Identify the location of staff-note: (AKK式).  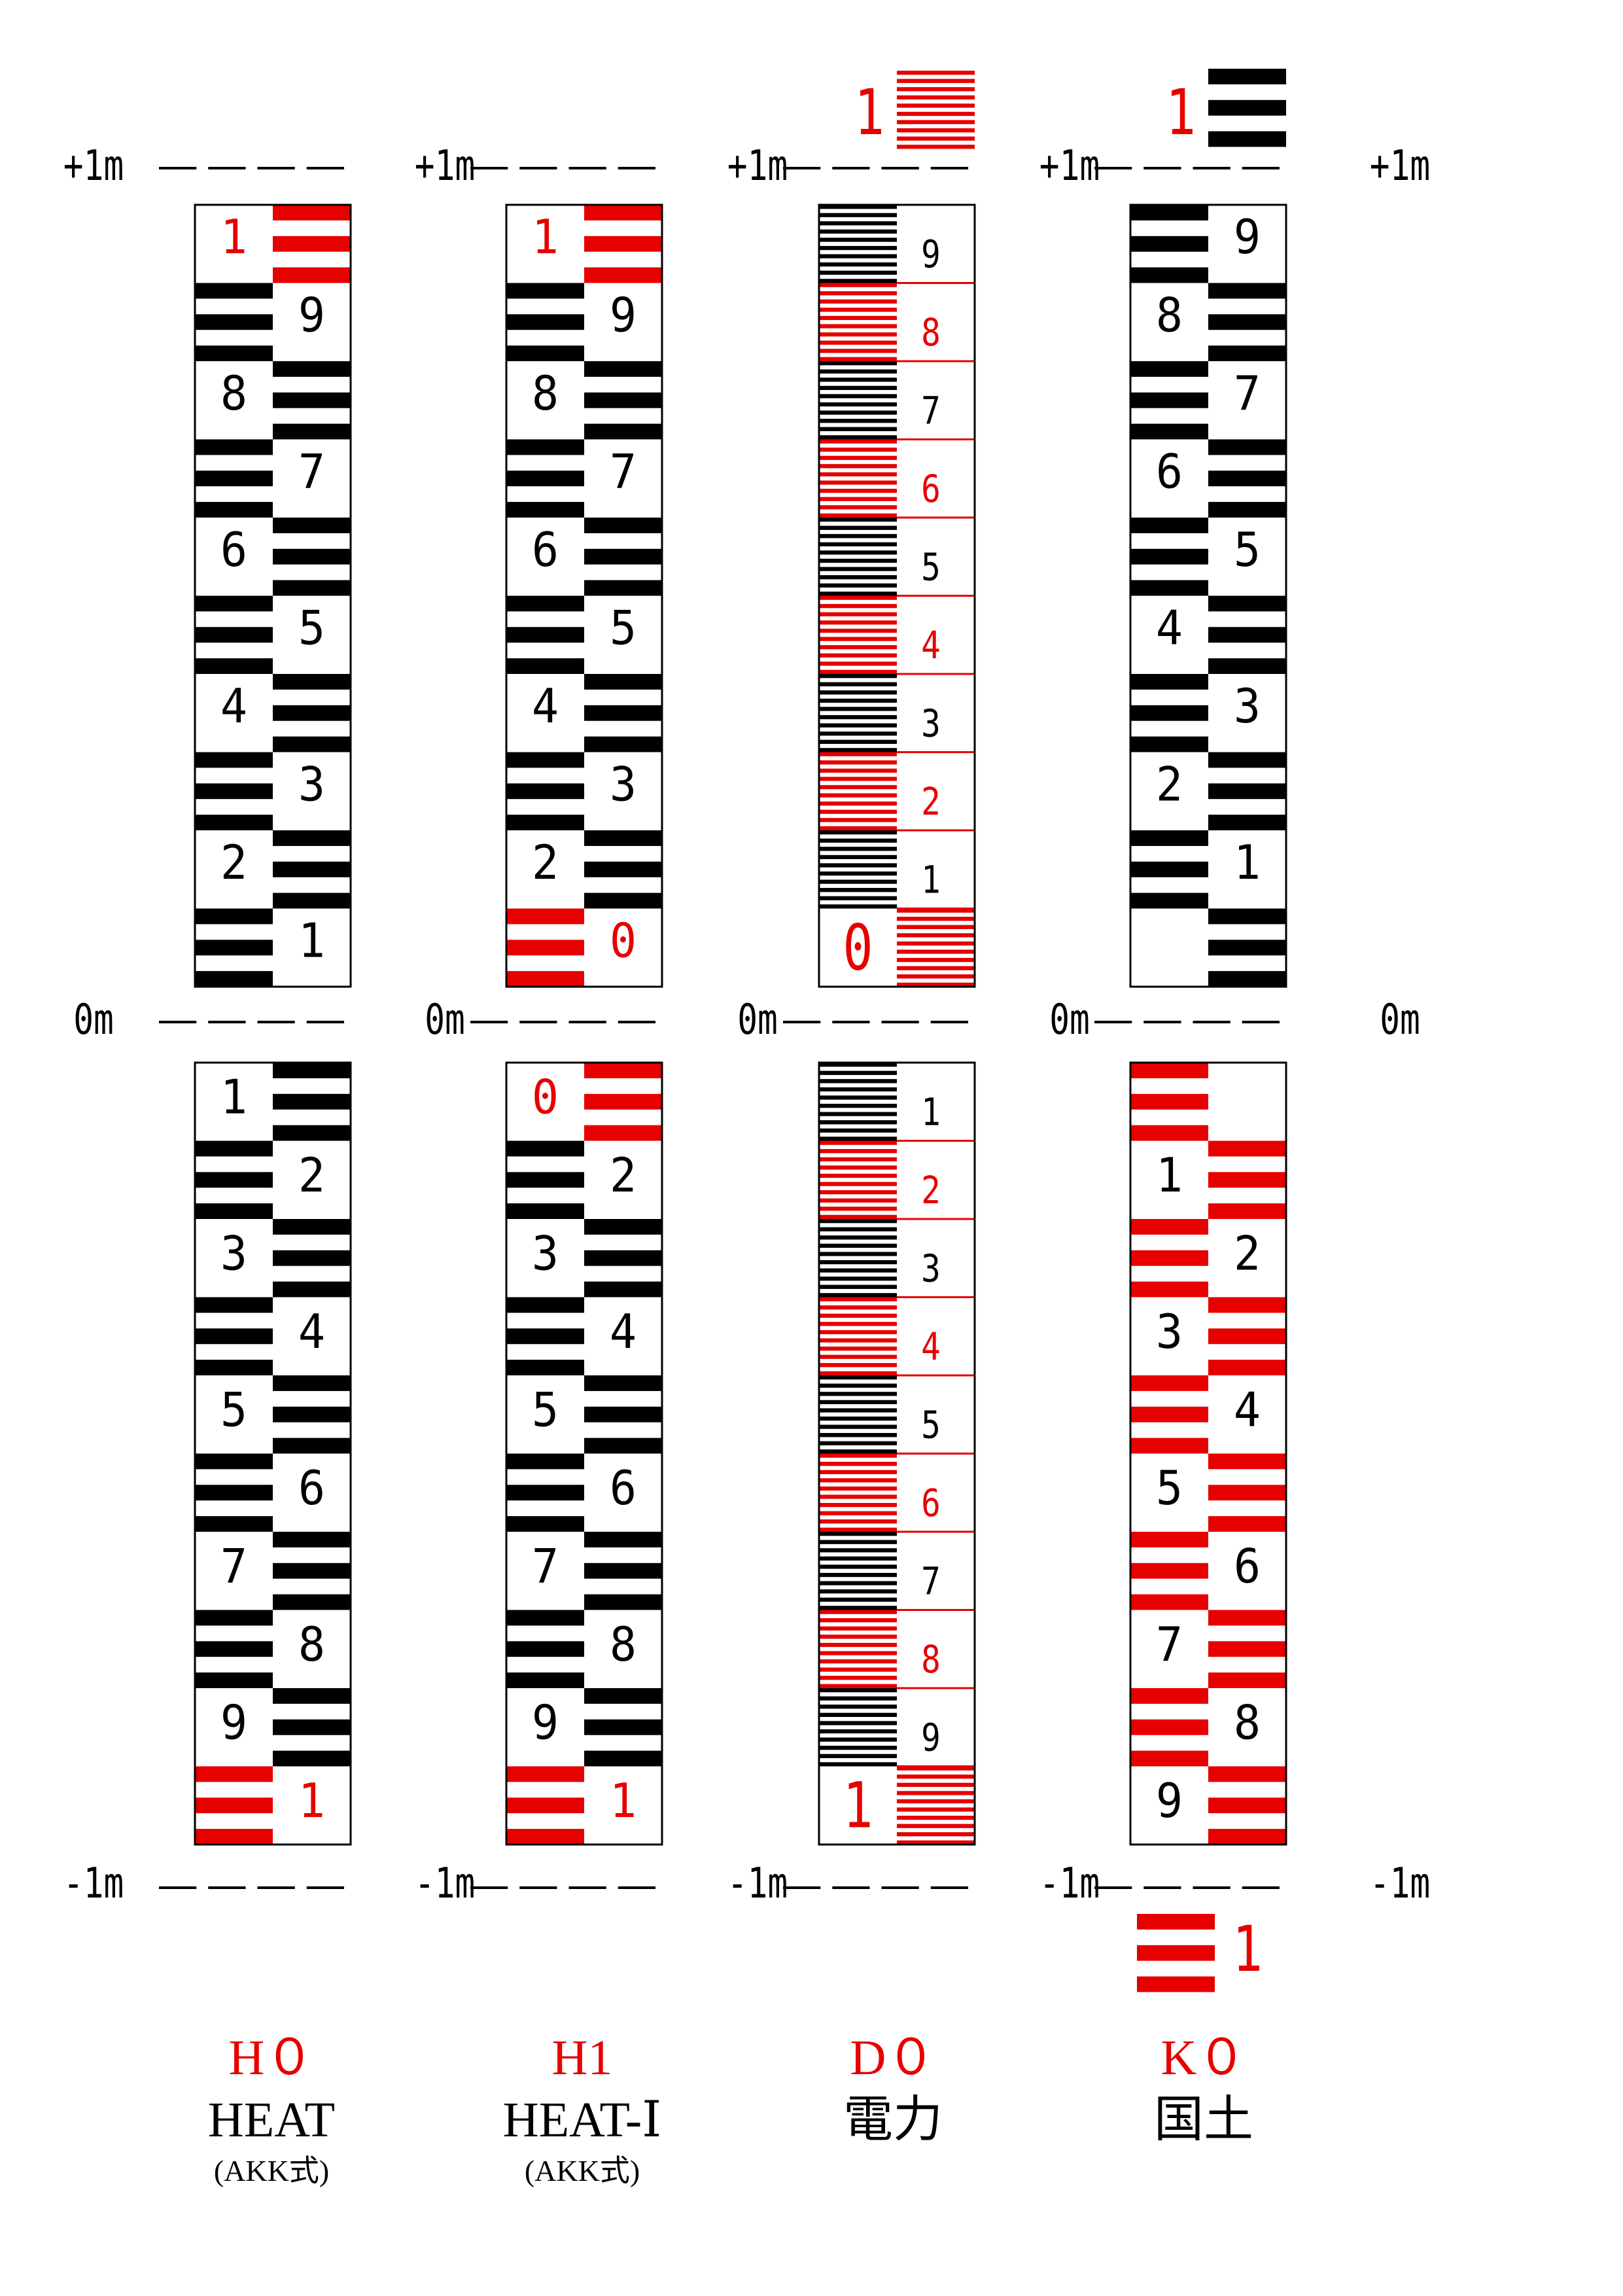
(582, 2171).